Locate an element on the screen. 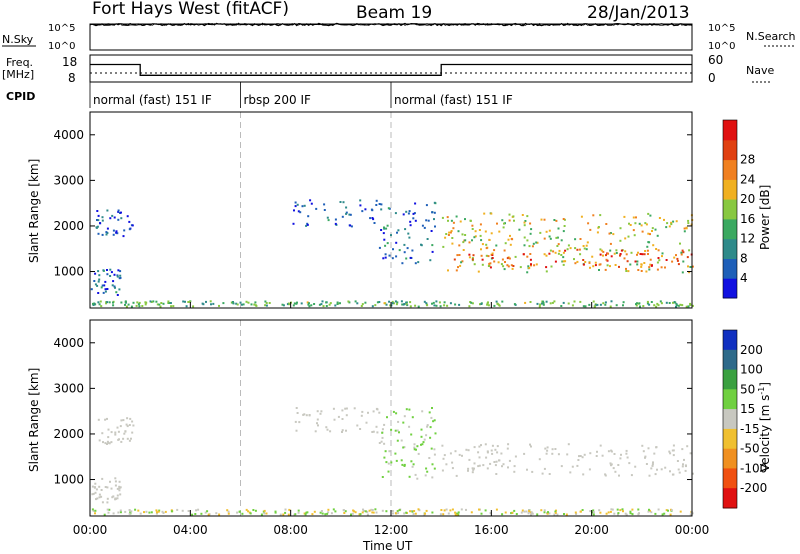 This screenshot has width=800, height=554. velocity-colorbar-swatches: 200 100 50 15 -15 -50 -100 -200 is located at coordinates (744, 419).